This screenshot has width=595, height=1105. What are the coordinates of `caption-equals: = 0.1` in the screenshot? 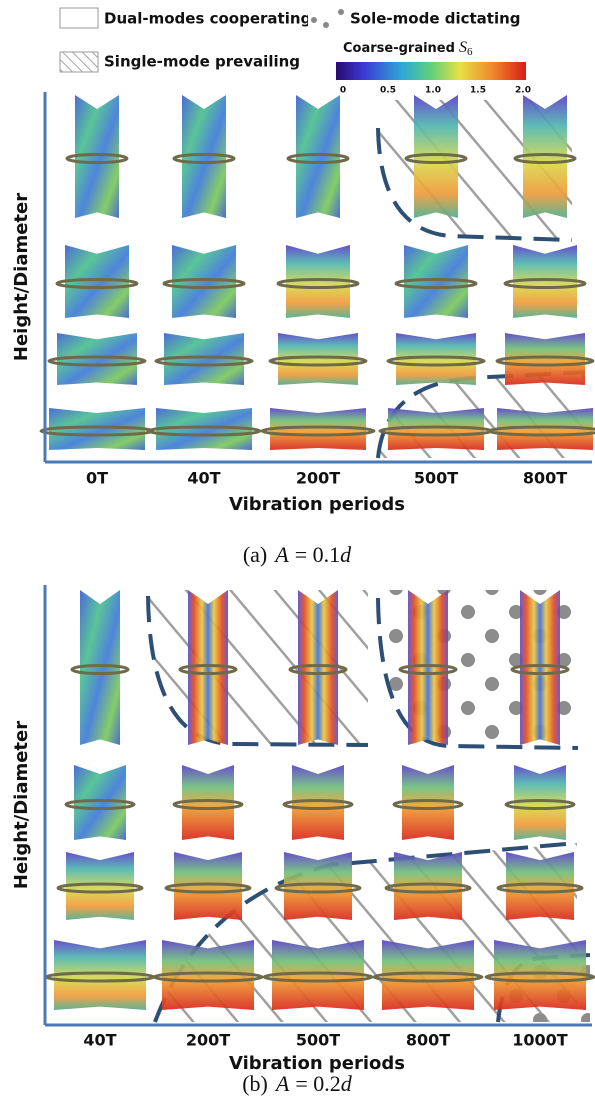 It's located at (317, 554).